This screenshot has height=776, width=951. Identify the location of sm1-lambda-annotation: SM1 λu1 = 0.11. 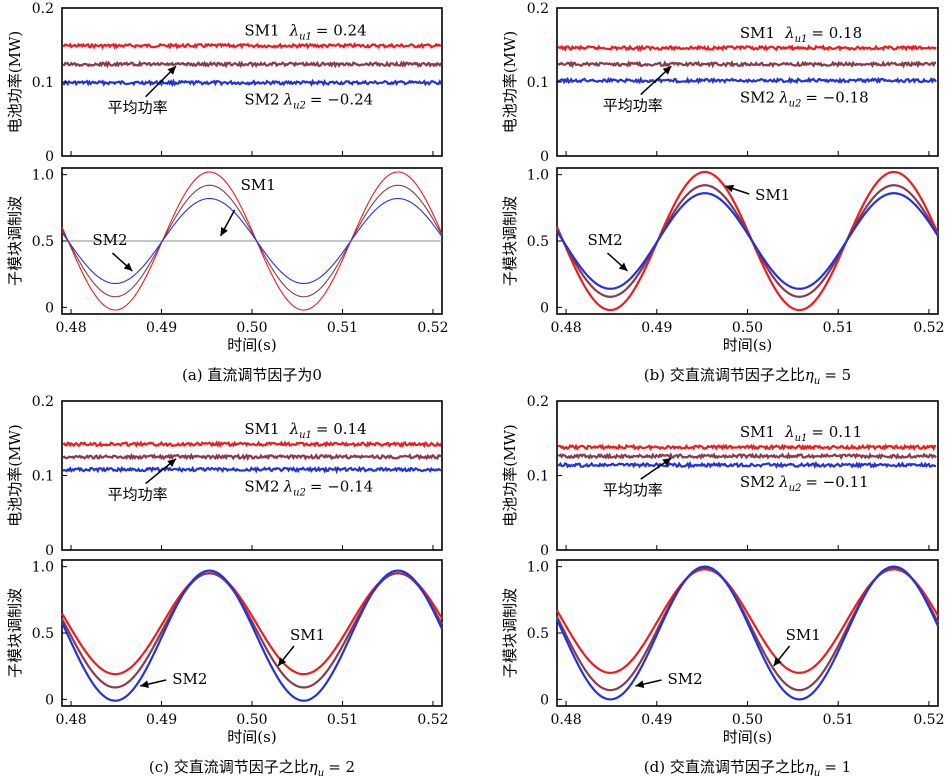
(801, 433).